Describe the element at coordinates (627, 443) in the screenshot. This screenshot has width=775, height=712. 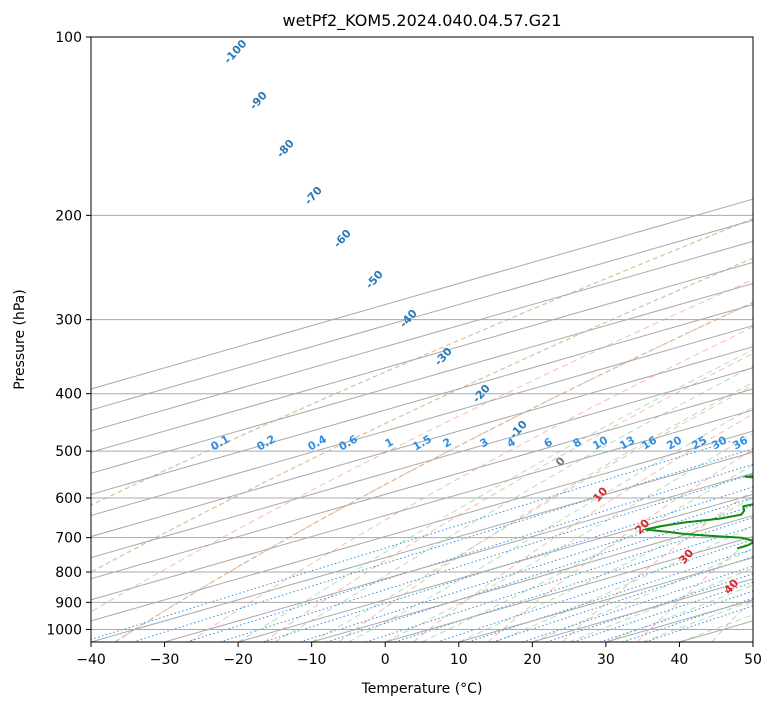
I see `mixing-ratio-label: 13` at that location.